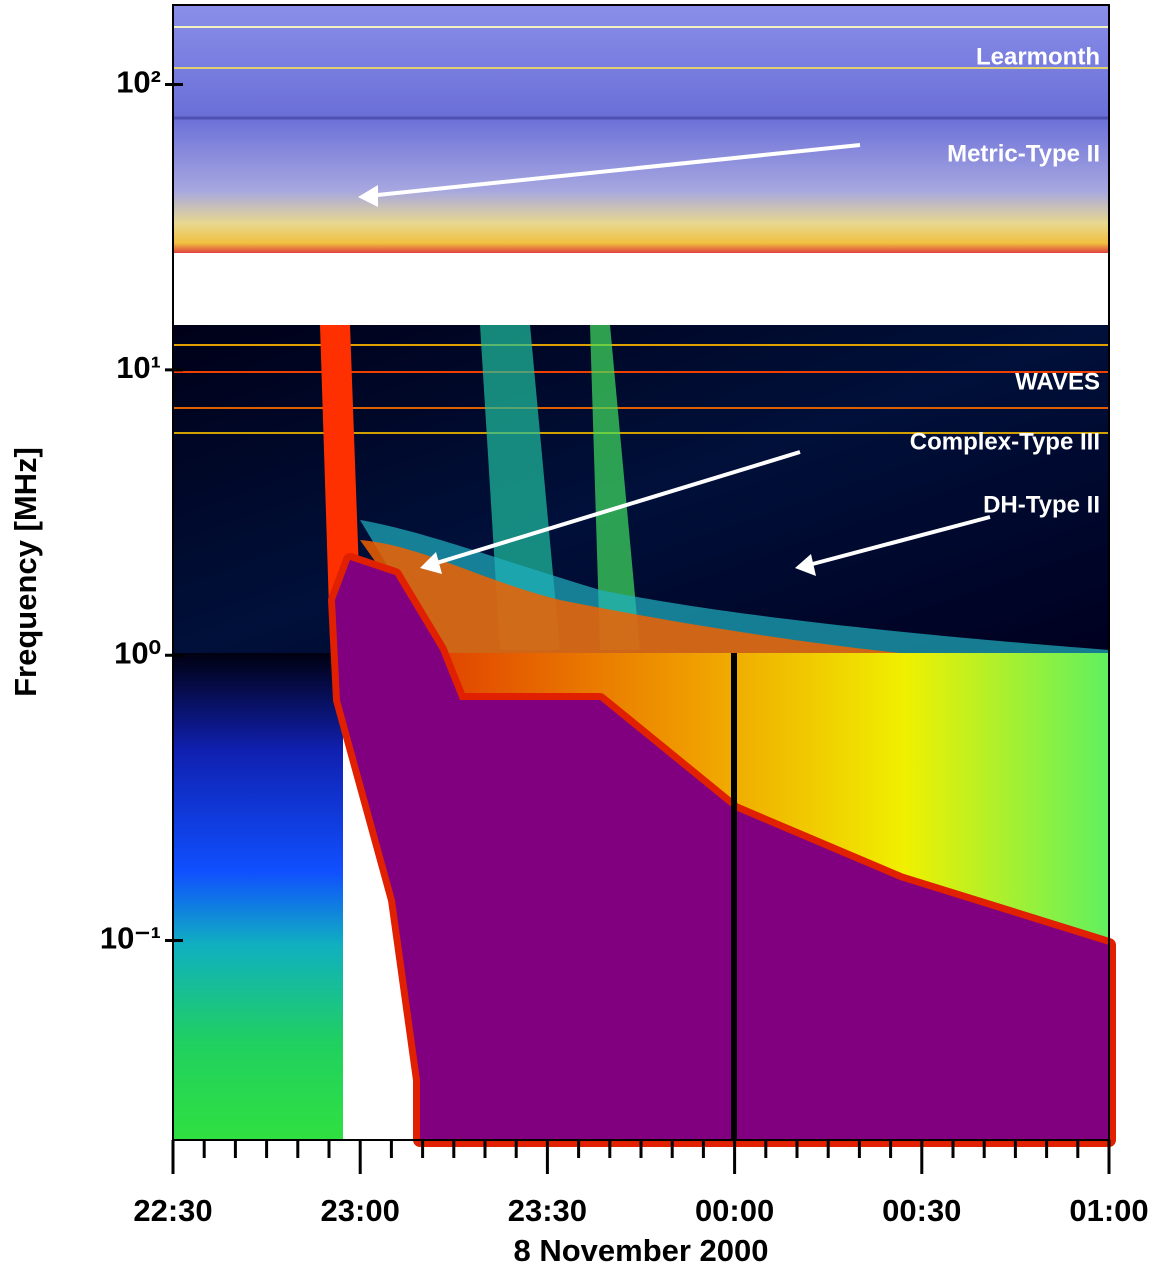 The height and width of the screenshot is (1278, 1169). I want to click on x-tick-label: 23:00, so click(360, 1210).